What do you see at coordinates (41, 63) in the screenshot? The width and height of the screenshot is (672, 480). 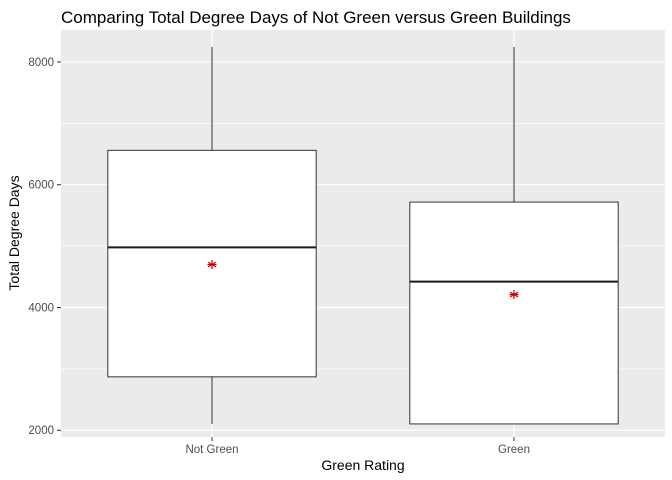 I see `y-tick-label: 8000` at bounding box center [41, 63].